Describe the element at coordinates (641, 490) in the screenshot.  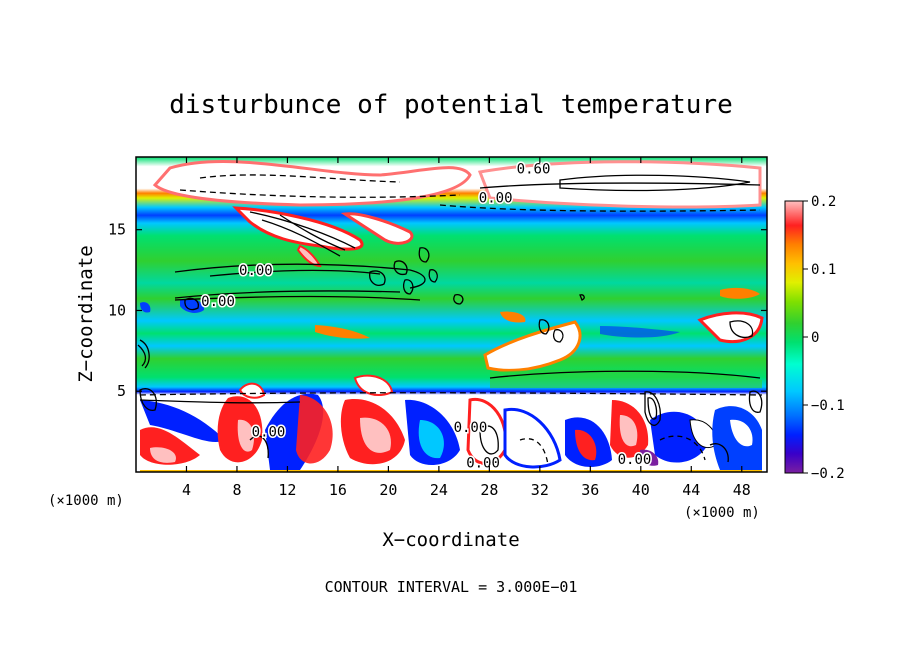
I see `x-tick-label: 40` at that location.